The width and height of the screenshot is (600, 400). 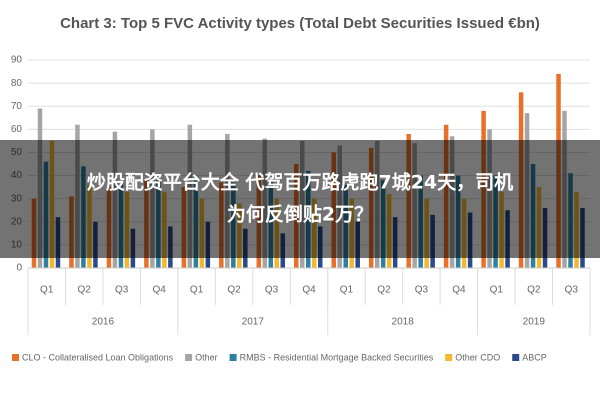 I want to click on y-tick-label: 0, so click(x=19, y=268).